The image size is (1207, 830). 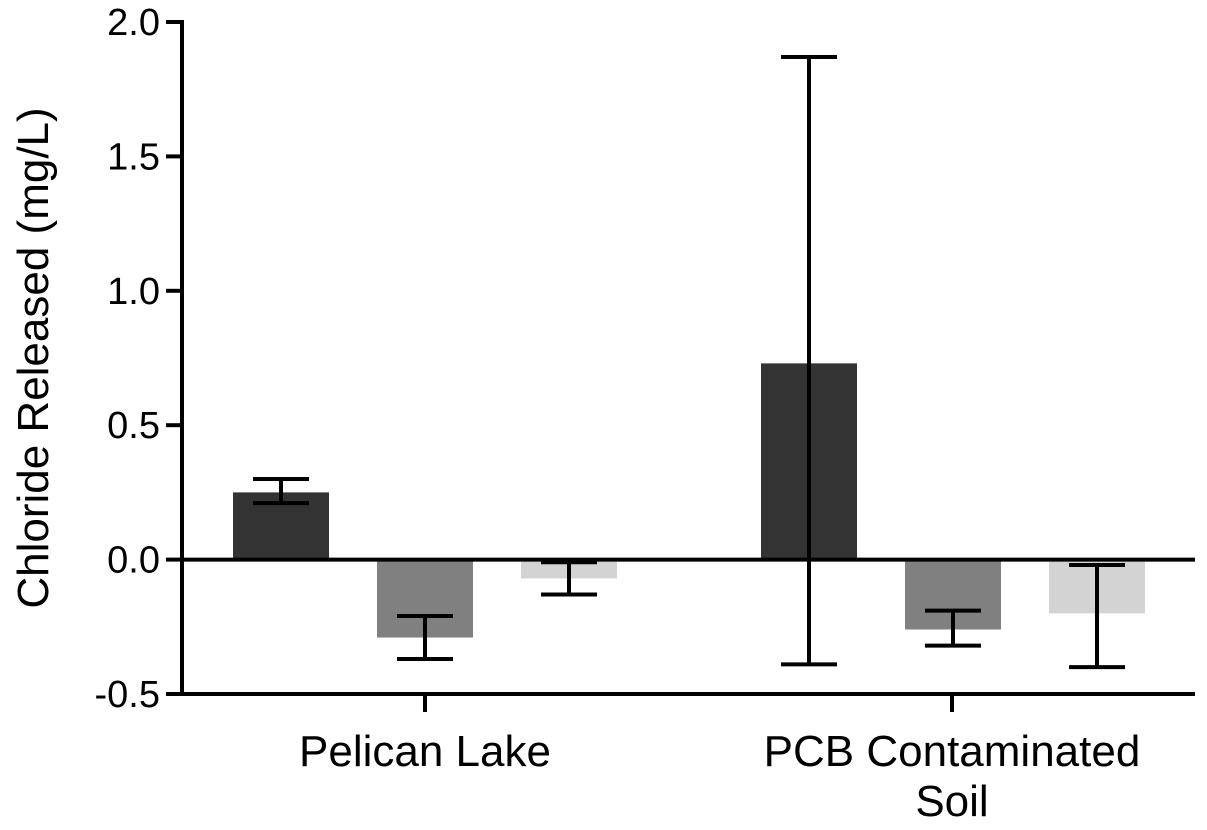 What do you see at coordinates (951, 801) in the screenshot?
I see `x-category-label: Soil` at bounding box center [951, 801].